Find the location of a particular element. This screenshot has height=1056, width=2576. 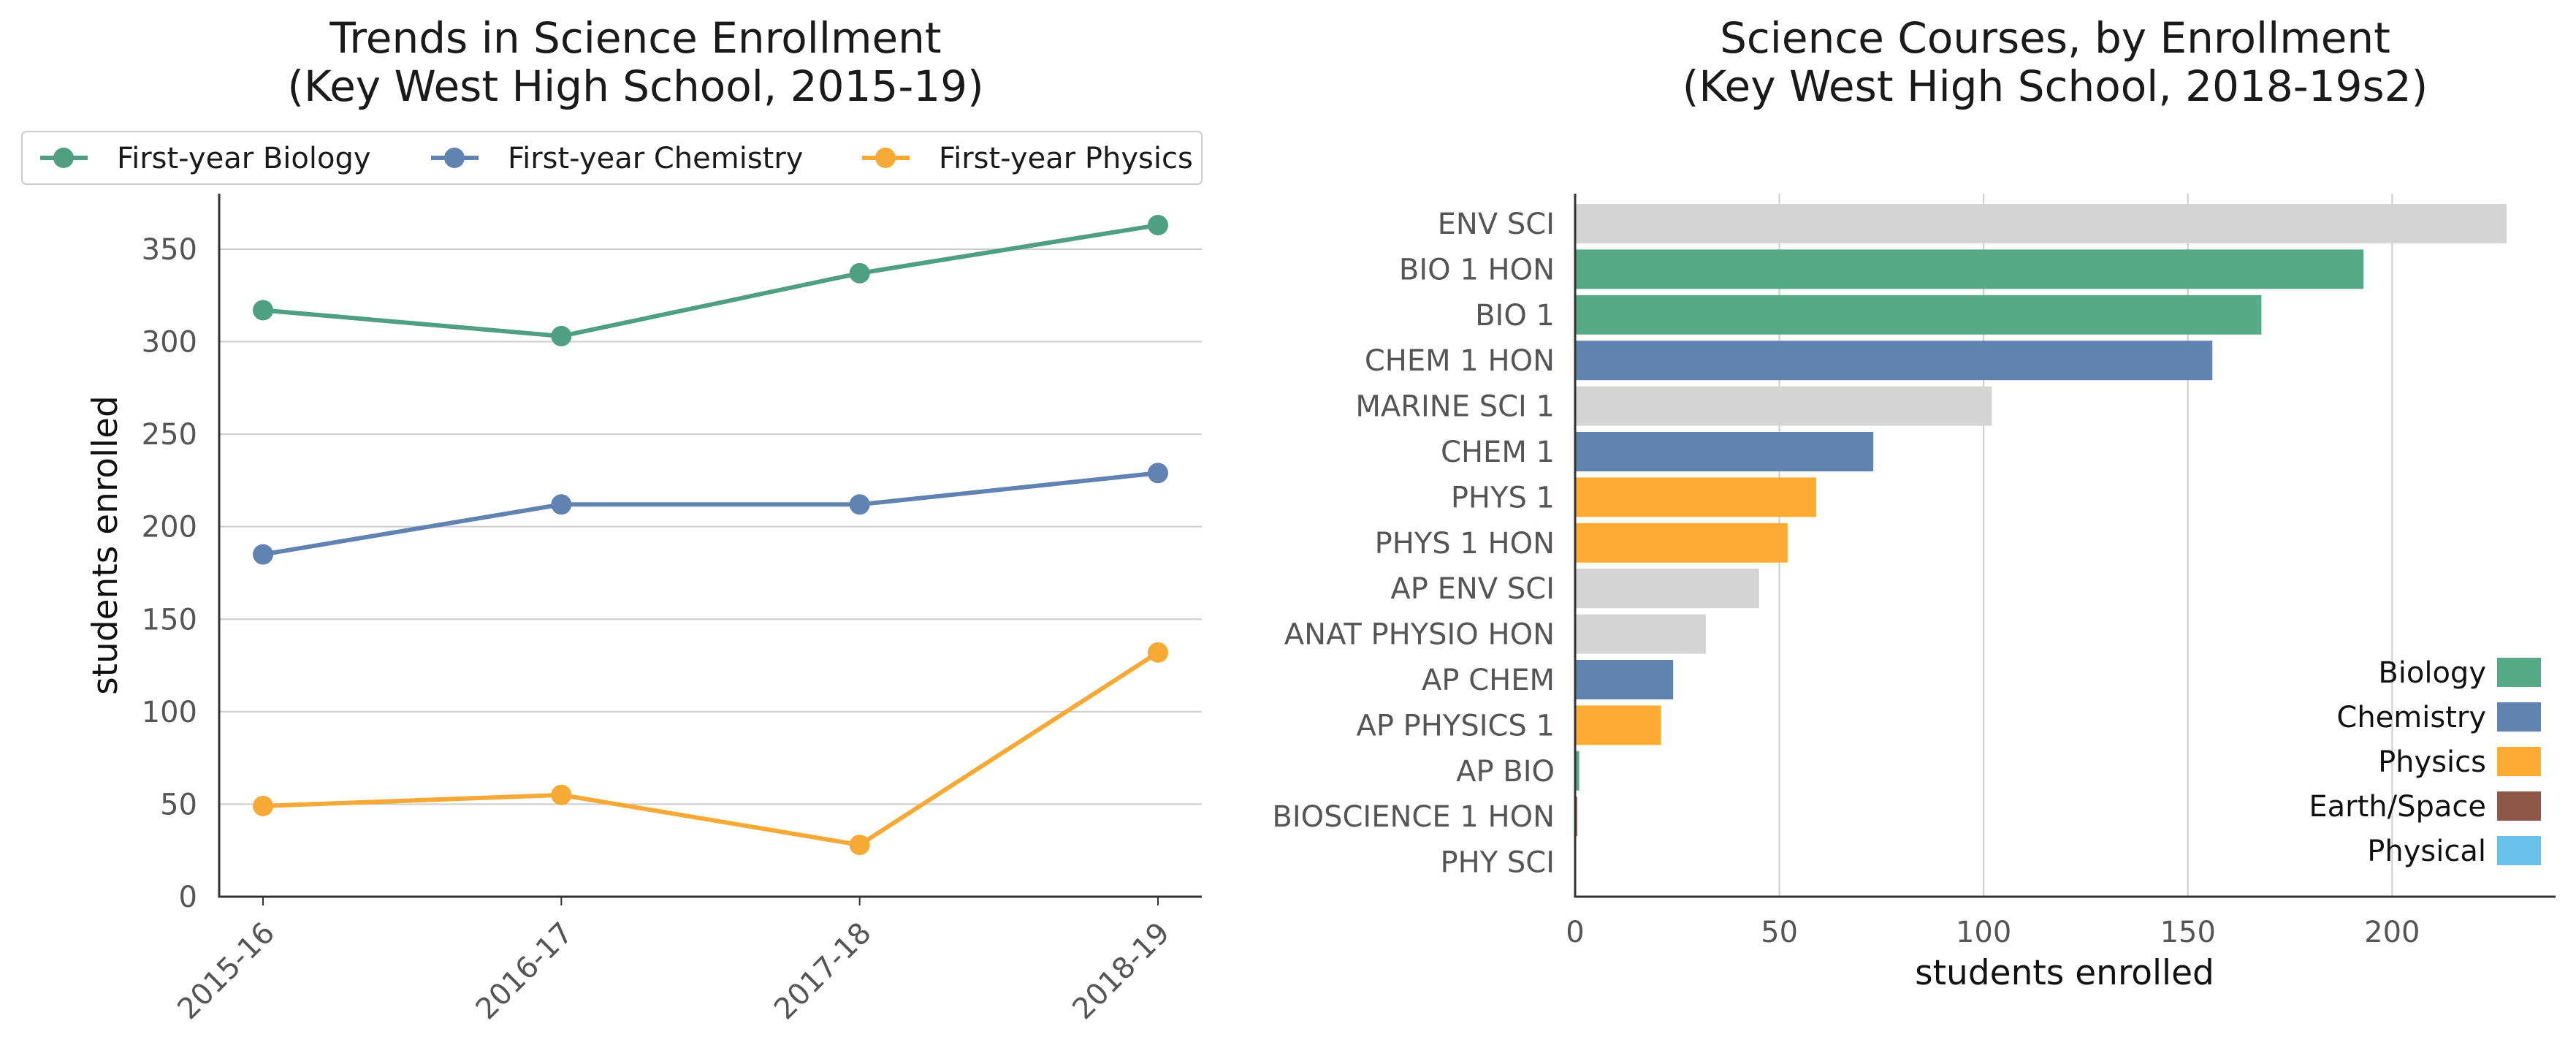

legend-swatch-biology is located at coordinates (2519, 672).